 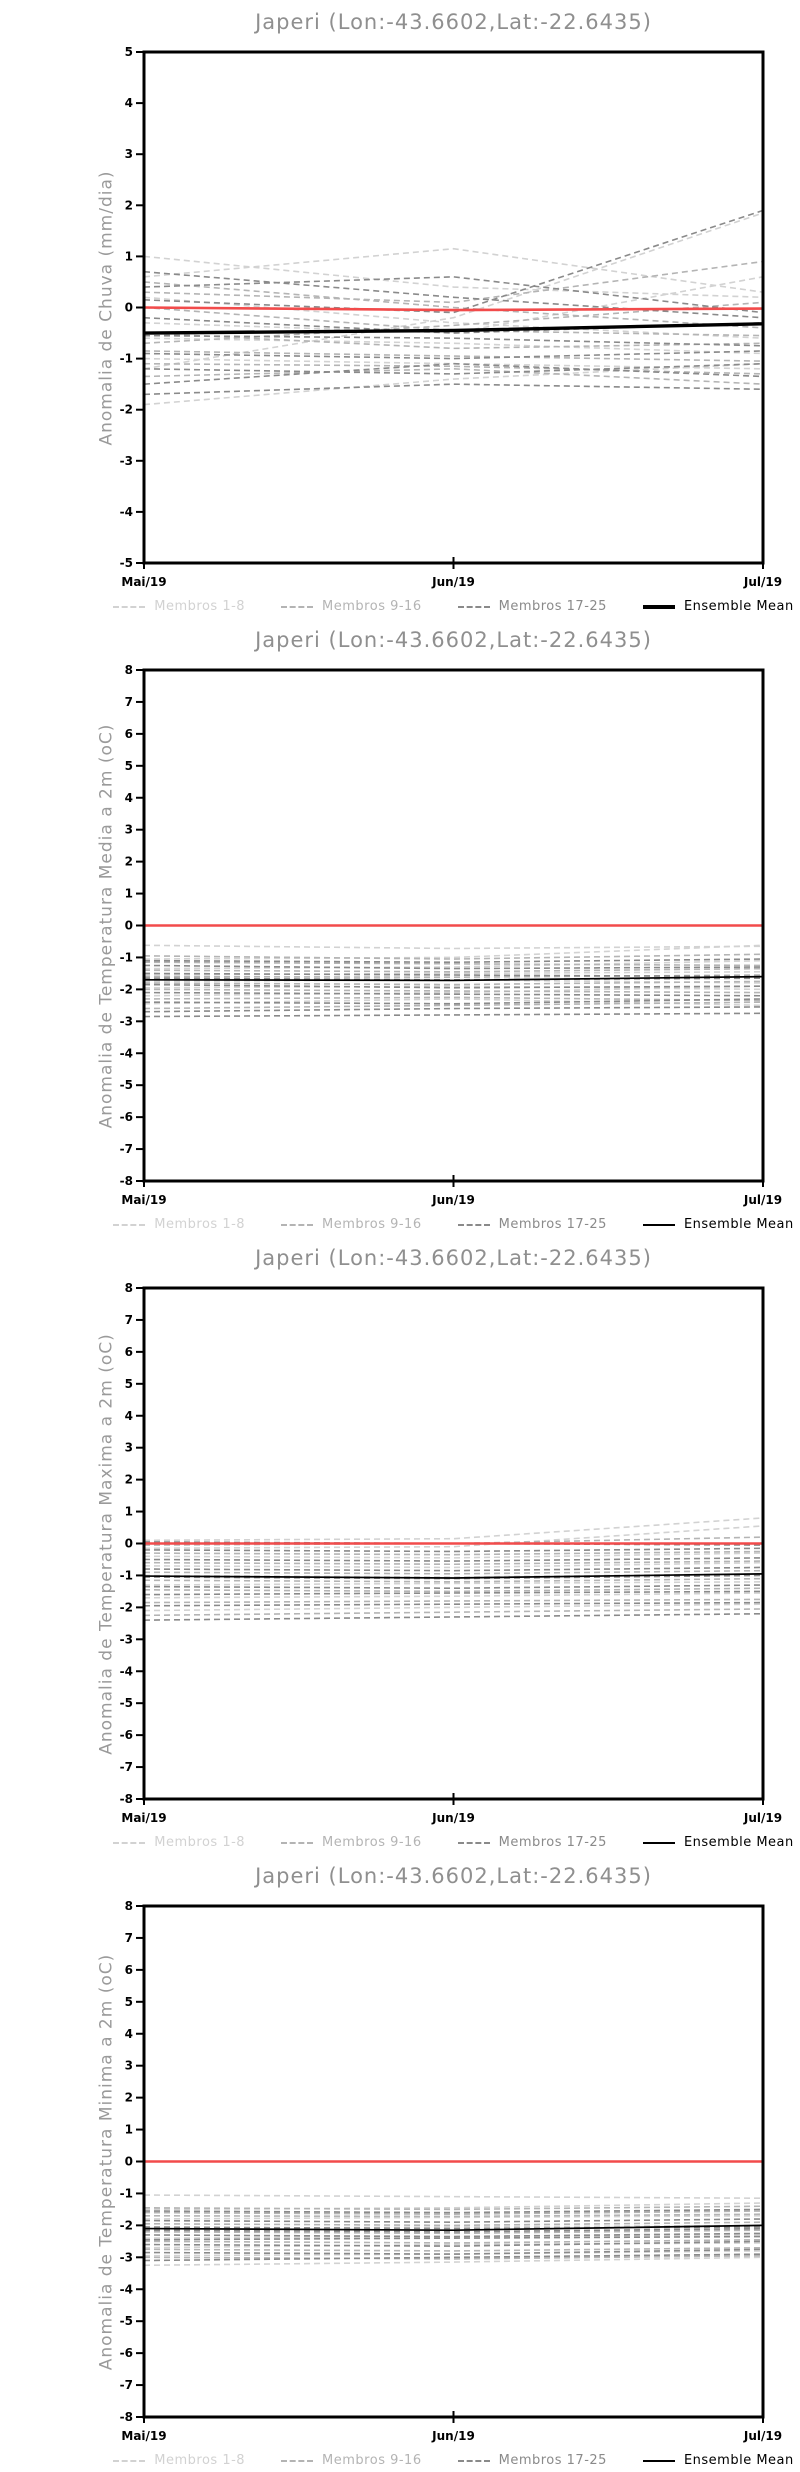 I want to click on ensemble-mean-line, so click(x=453, y=1575).